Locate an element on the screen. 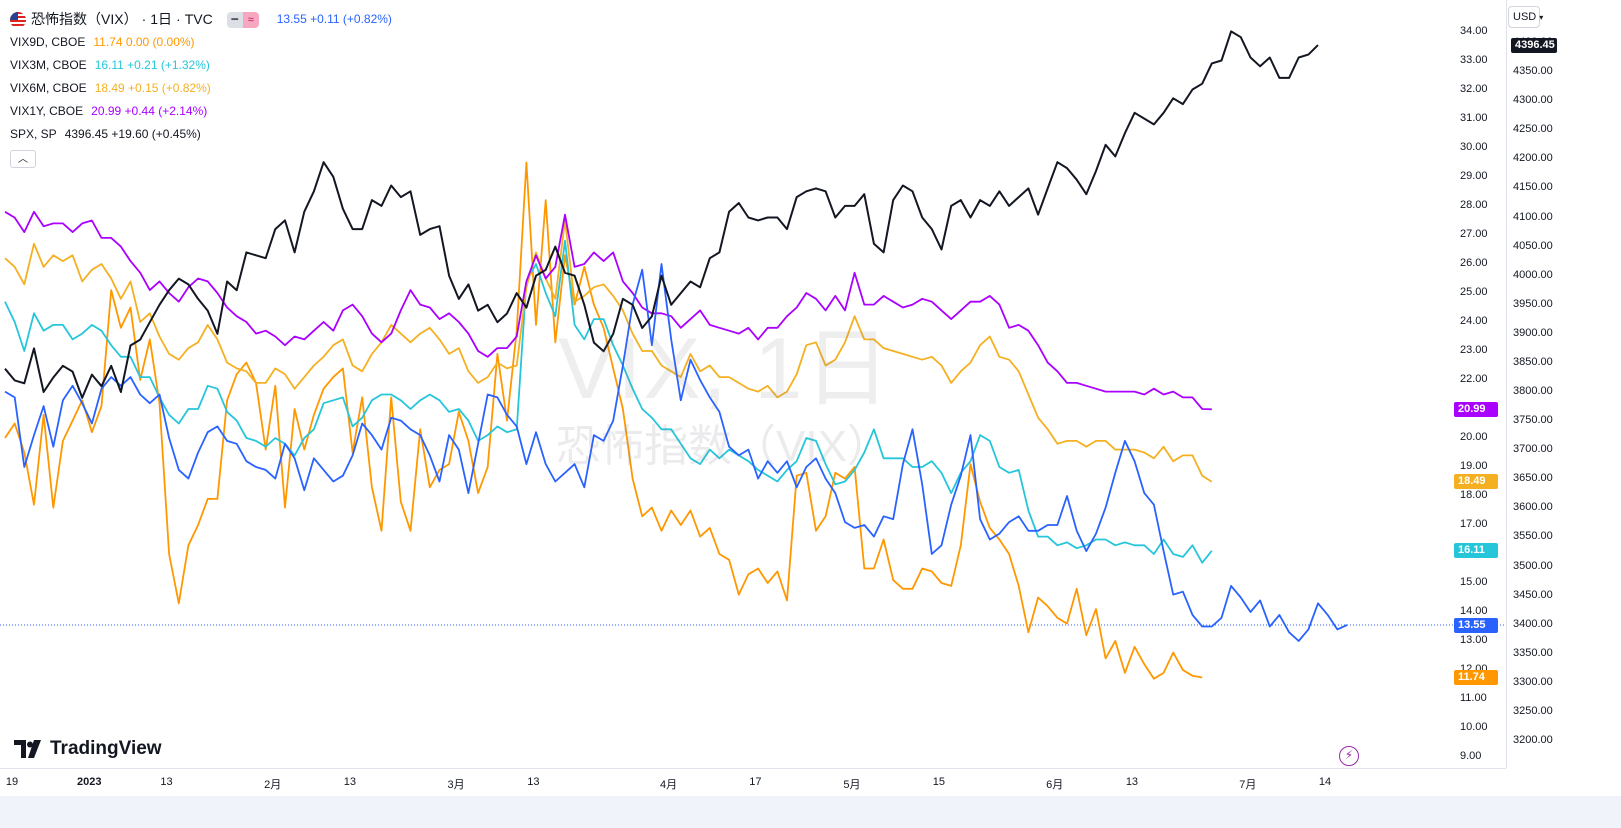 Image resolution: width=1621 pixels, height=828 pixels. right-price-axis is located at coordinates (1563, 384).